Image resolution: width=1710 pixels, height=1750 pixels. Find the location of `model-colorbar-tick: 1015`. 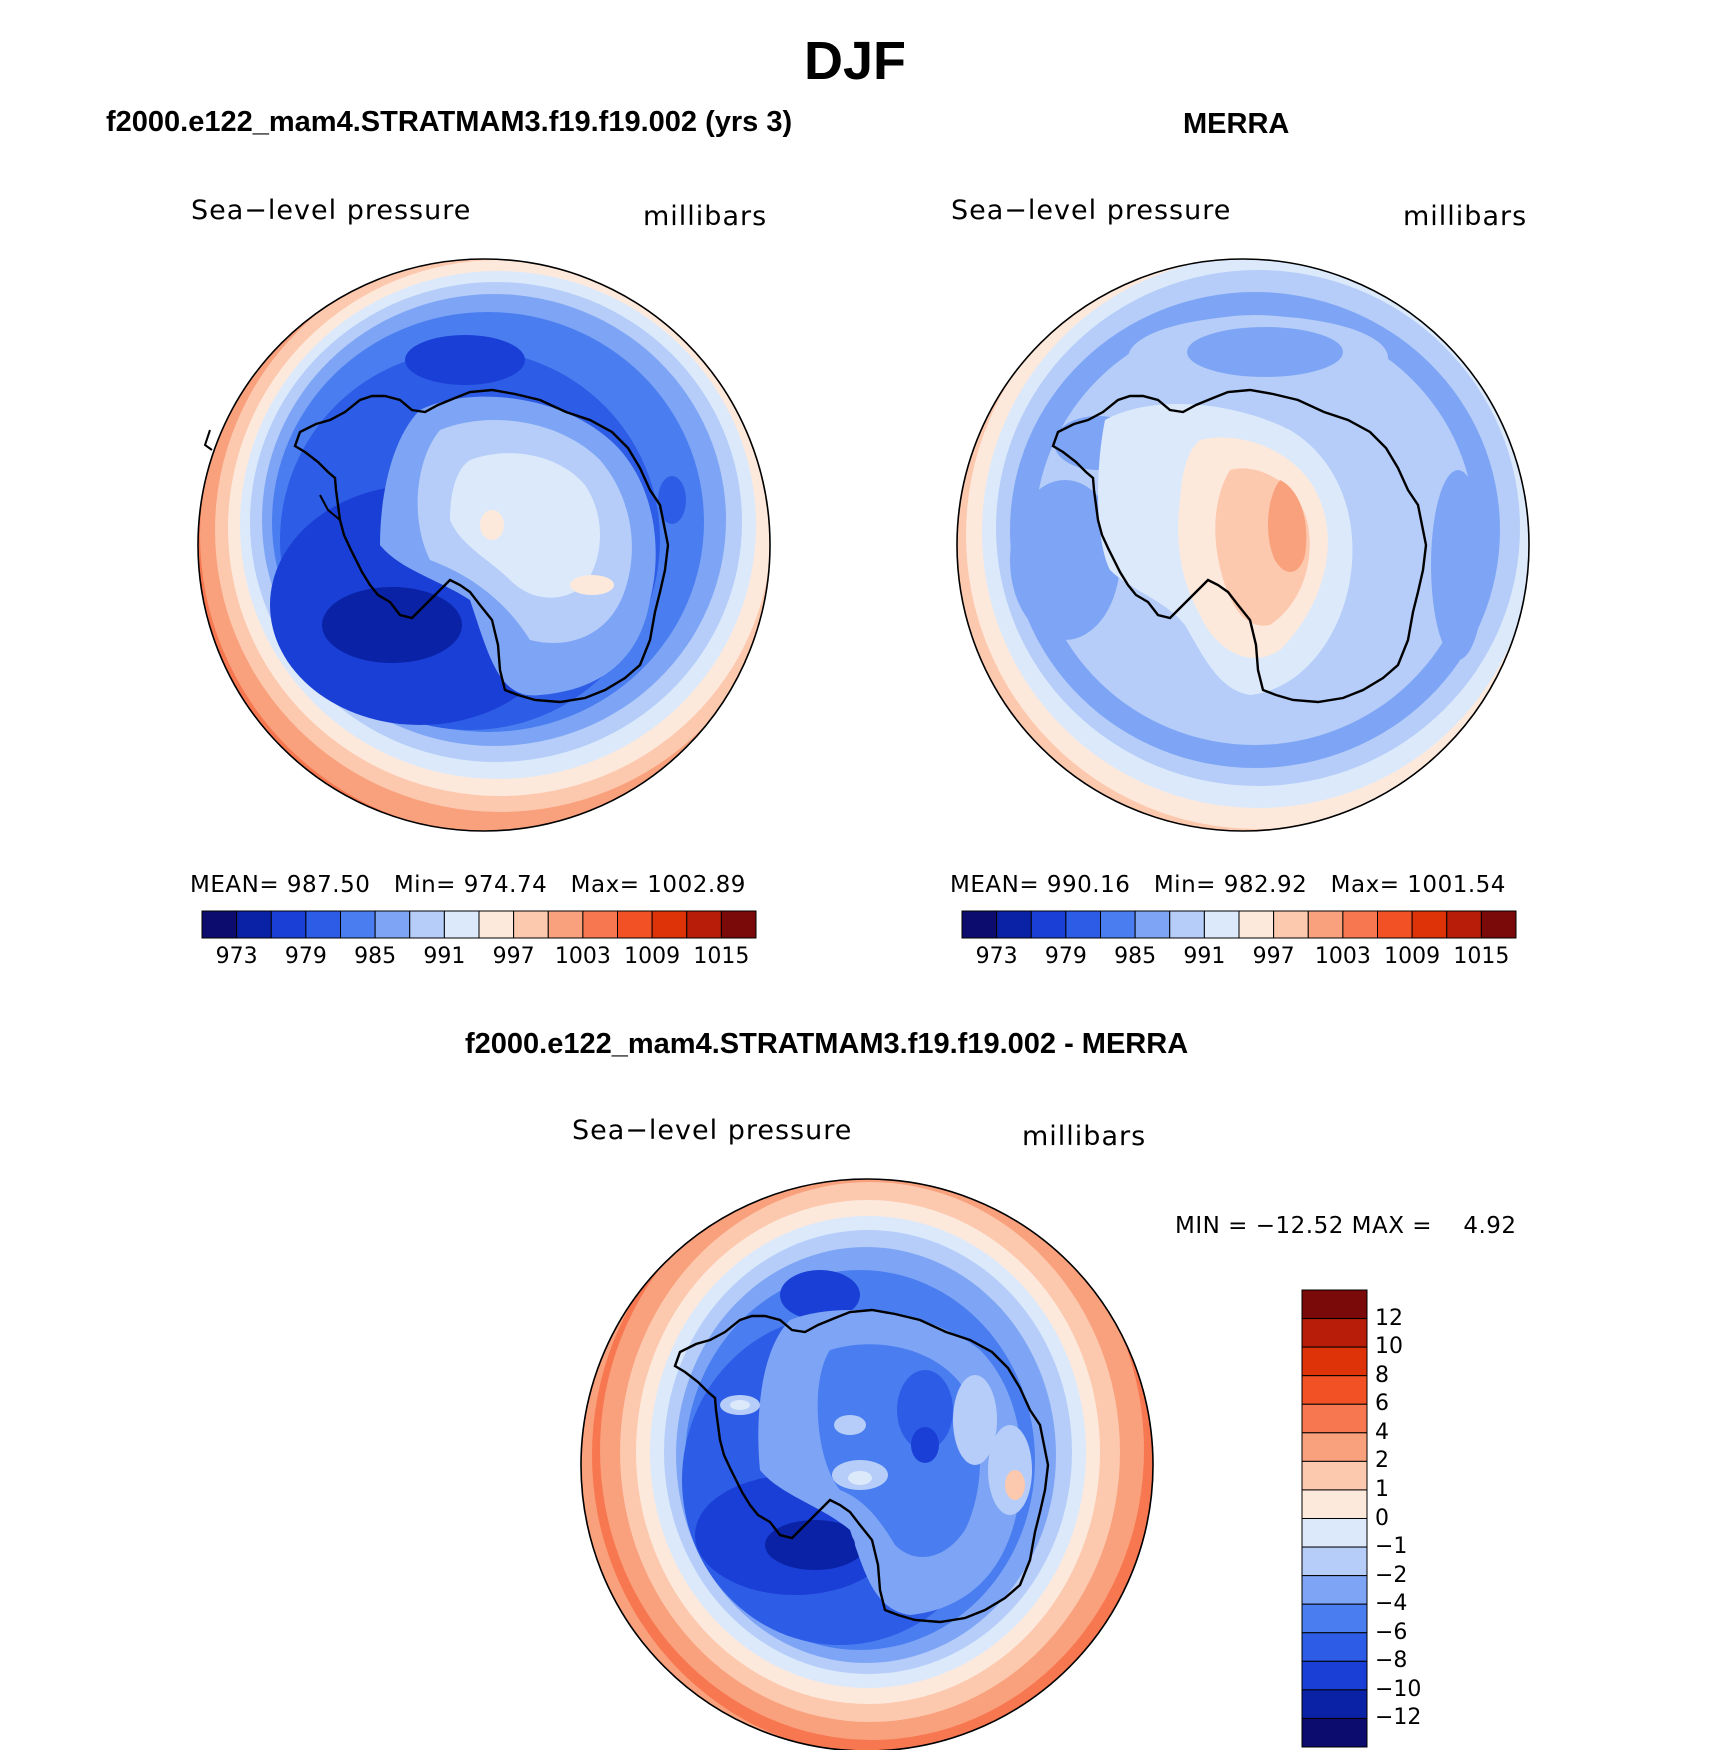

model-colorbar-tick: 1015 is located at coordinates (721, 956).